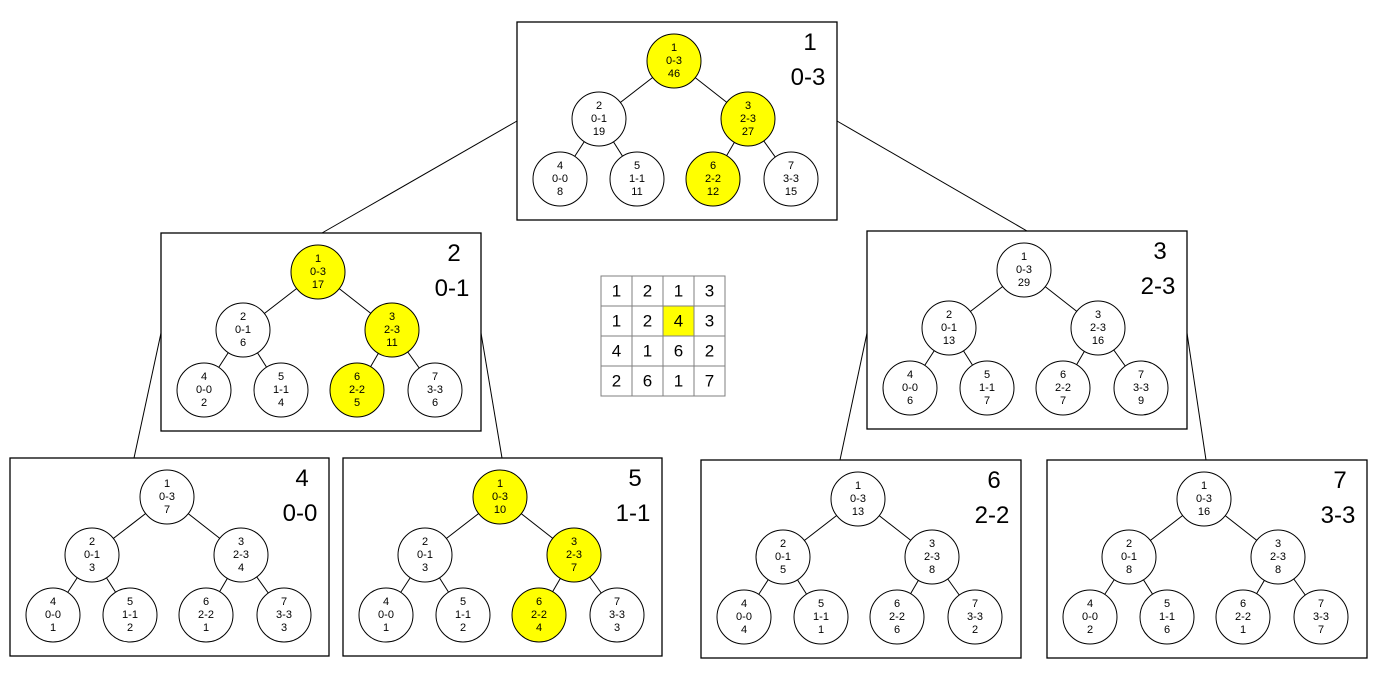 The image size is (1380, 675). I want to click on tree-node-index: 2, so click(599, 106).